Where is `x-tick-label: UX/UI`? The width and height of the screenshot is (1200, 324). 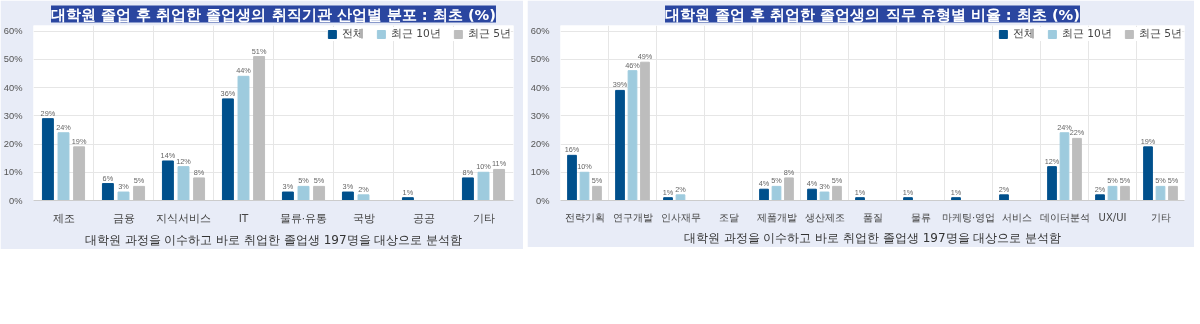 x-tick-label: UX/UI is located at coordinates (1112, 217).